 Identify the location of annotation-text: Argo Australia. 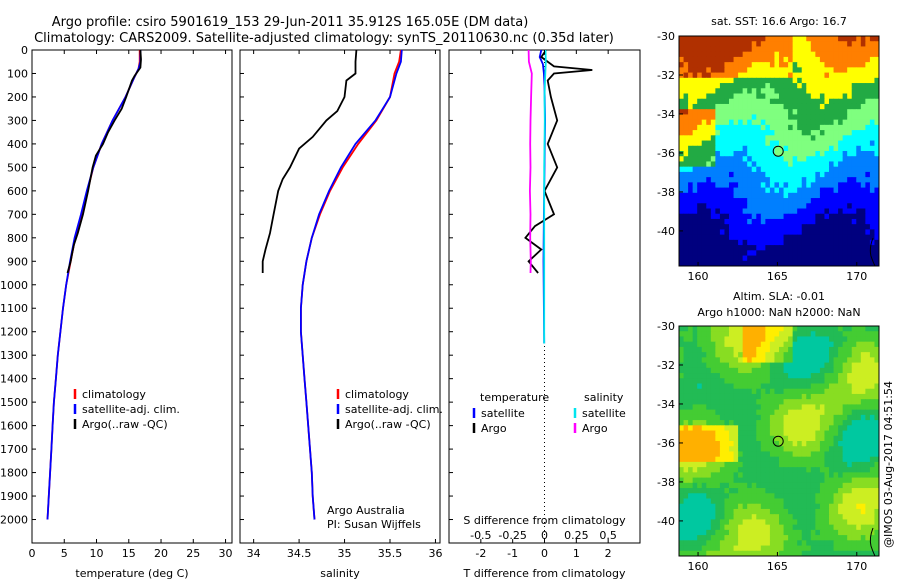
(366, 510).